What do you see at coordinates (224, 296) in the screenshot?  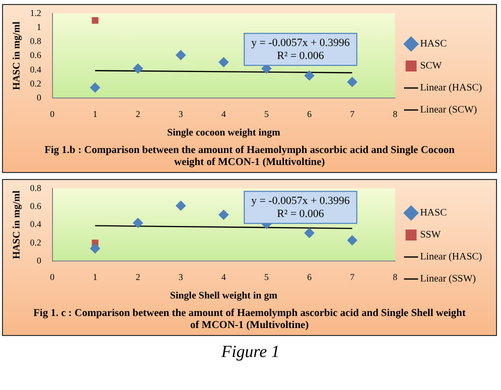 I see `x-axis-title: Single Shell weight in gm` at bounding box center [224, 296].